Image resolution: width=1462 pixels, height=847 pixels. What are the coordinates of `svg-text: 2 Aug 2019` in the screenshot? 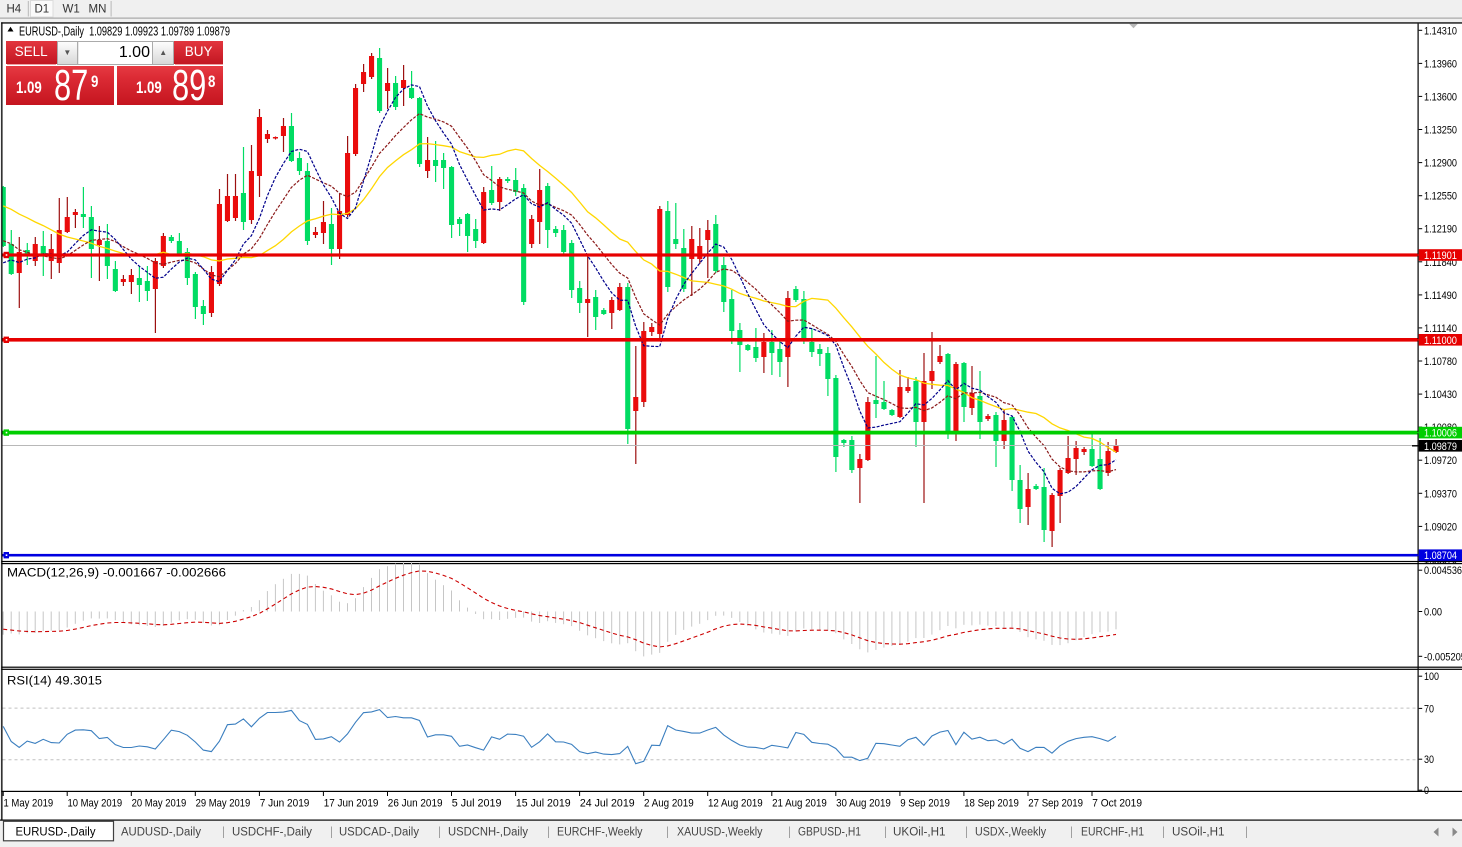 It's located at (669, 804).